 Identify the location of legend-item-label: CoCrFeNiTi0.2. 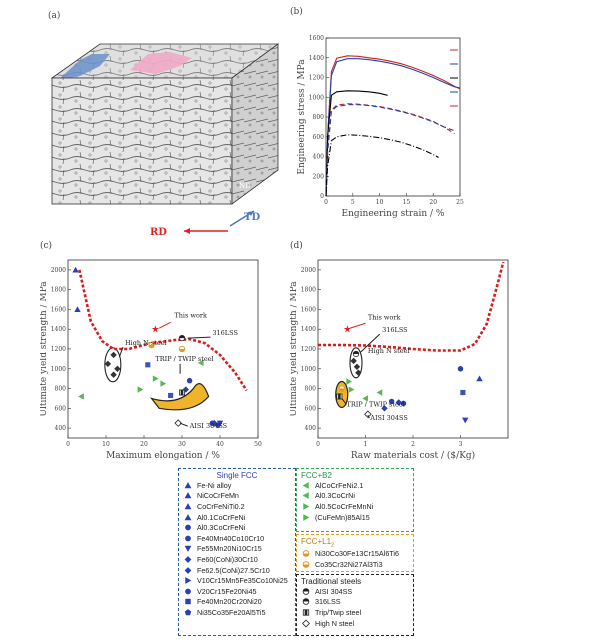
(221, 506).